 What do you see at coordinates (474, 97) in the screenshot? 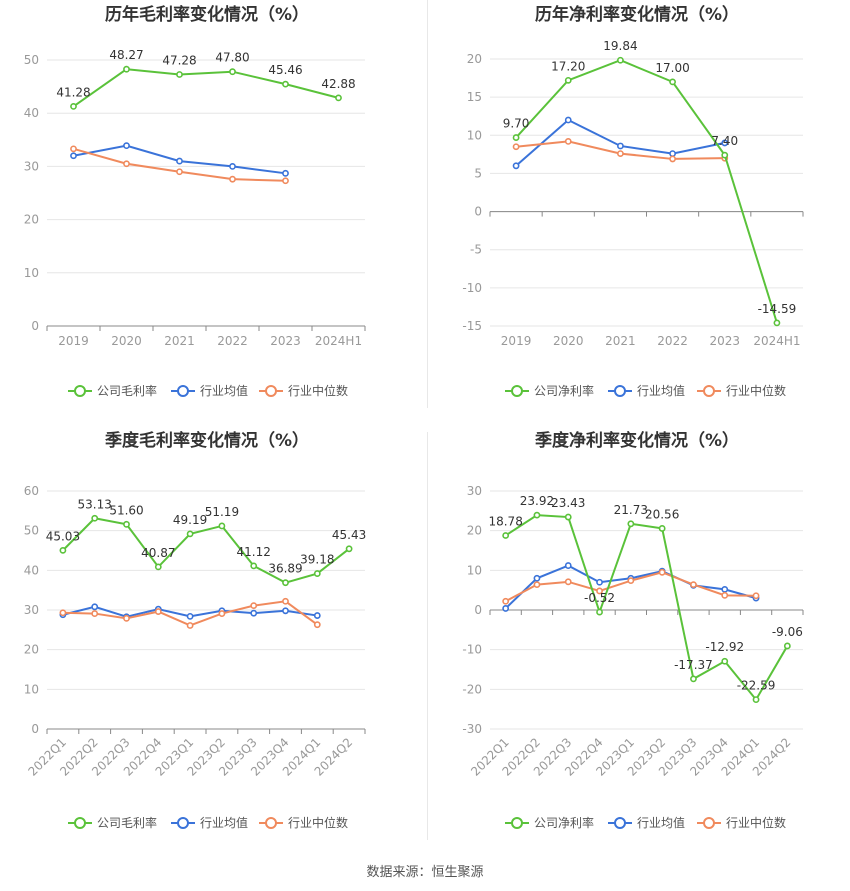
I see `y-tick-label: 15` at bounding box center [474, 97].